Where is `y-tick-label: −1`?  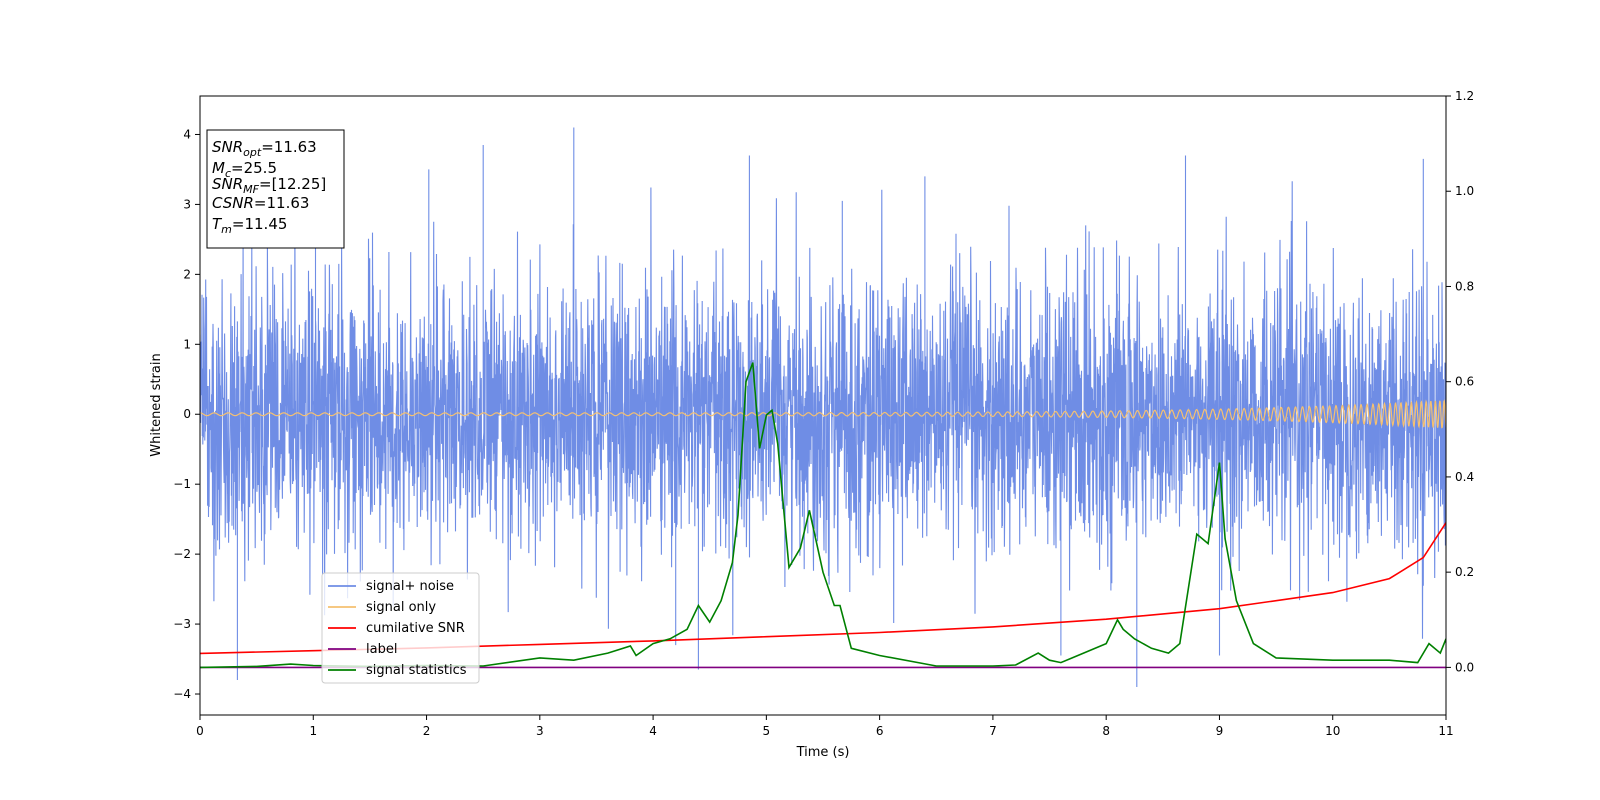 y-tick-label: −1 is located at coordinates (182, 484).